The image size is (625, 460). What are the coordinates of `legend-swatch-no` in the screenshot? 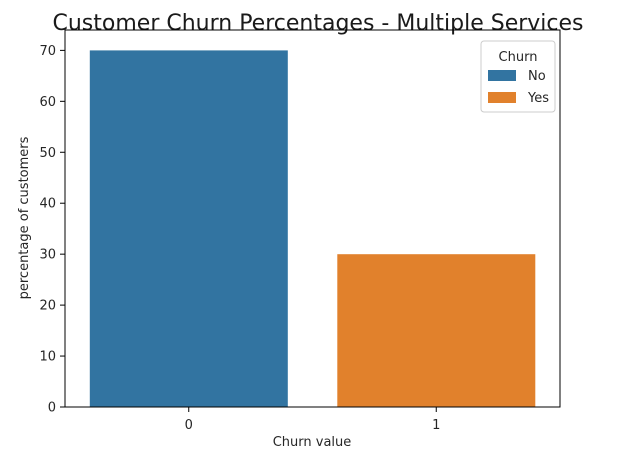 It's located at (502, 75).